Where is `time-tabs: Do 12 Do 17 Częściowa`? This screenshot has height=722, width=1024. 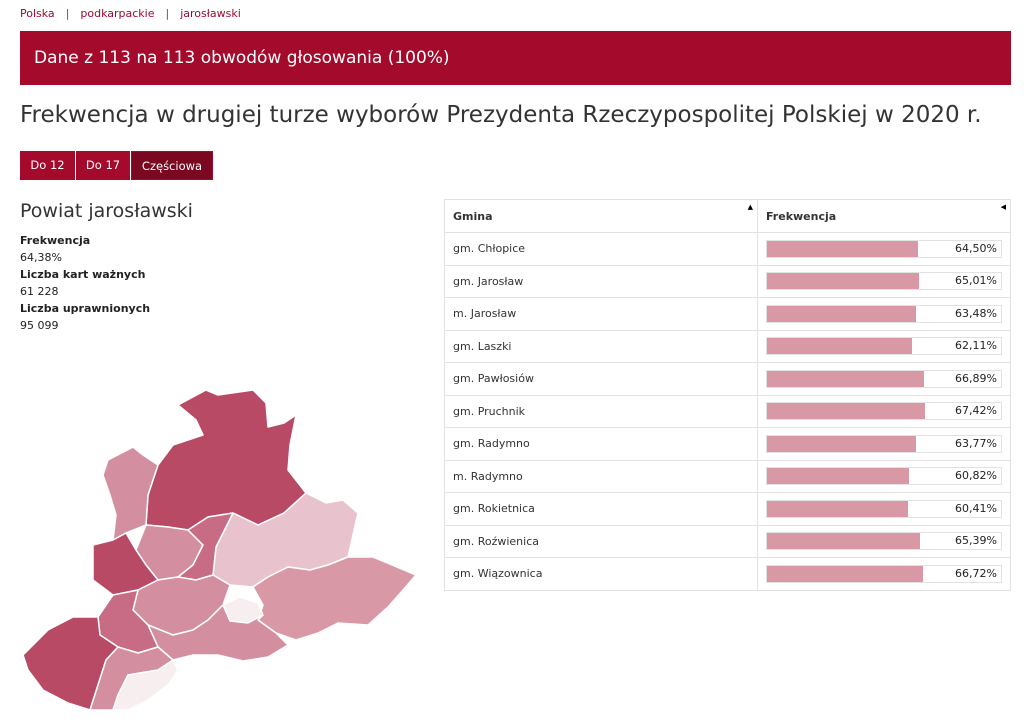 time-tabs: Do 12 Do 17 Częściowa is located at coordinates (116, 165).